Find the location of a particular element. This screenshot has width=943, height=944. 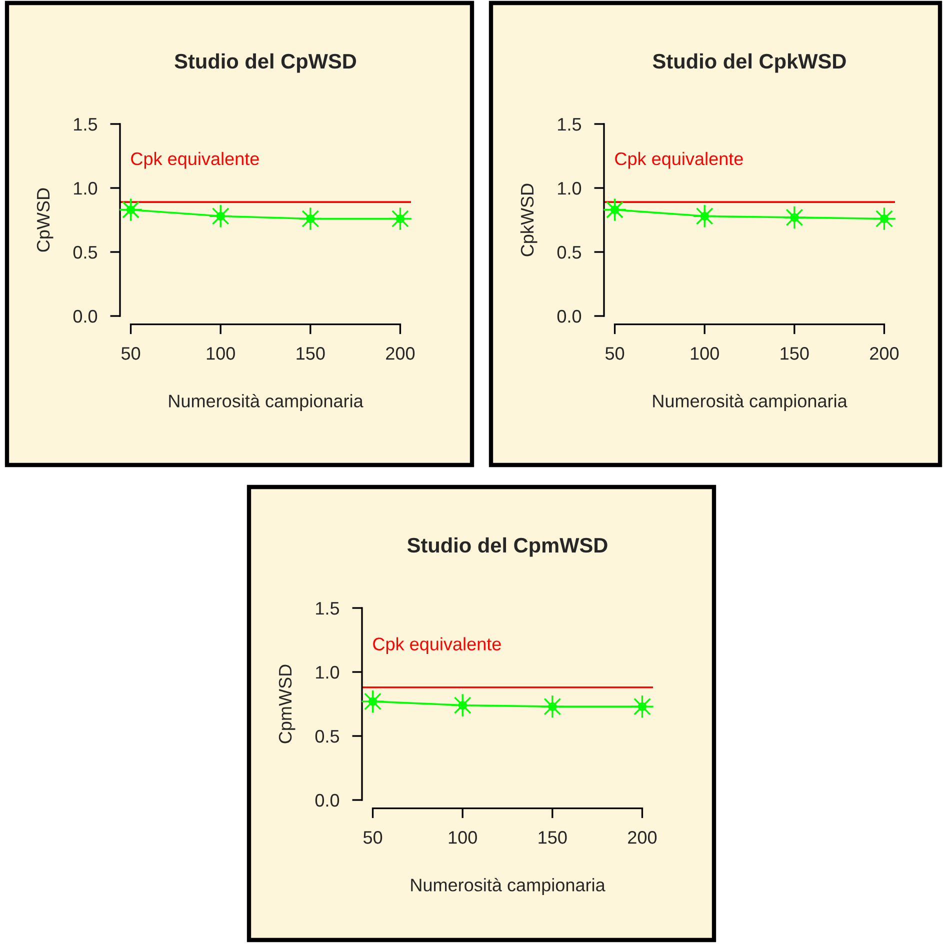

y-axis-title: CpWSD is located at coordinates (45, 220).